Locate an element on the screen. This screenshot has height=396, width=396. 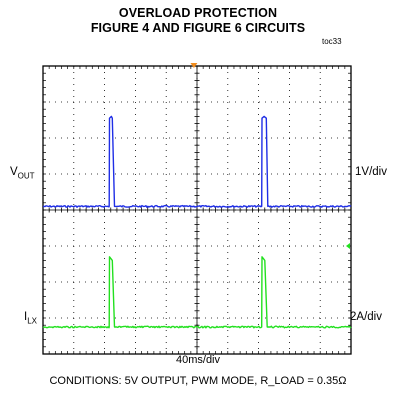
x-axis-label: 40ms/div is located at coordinates (198, 360).